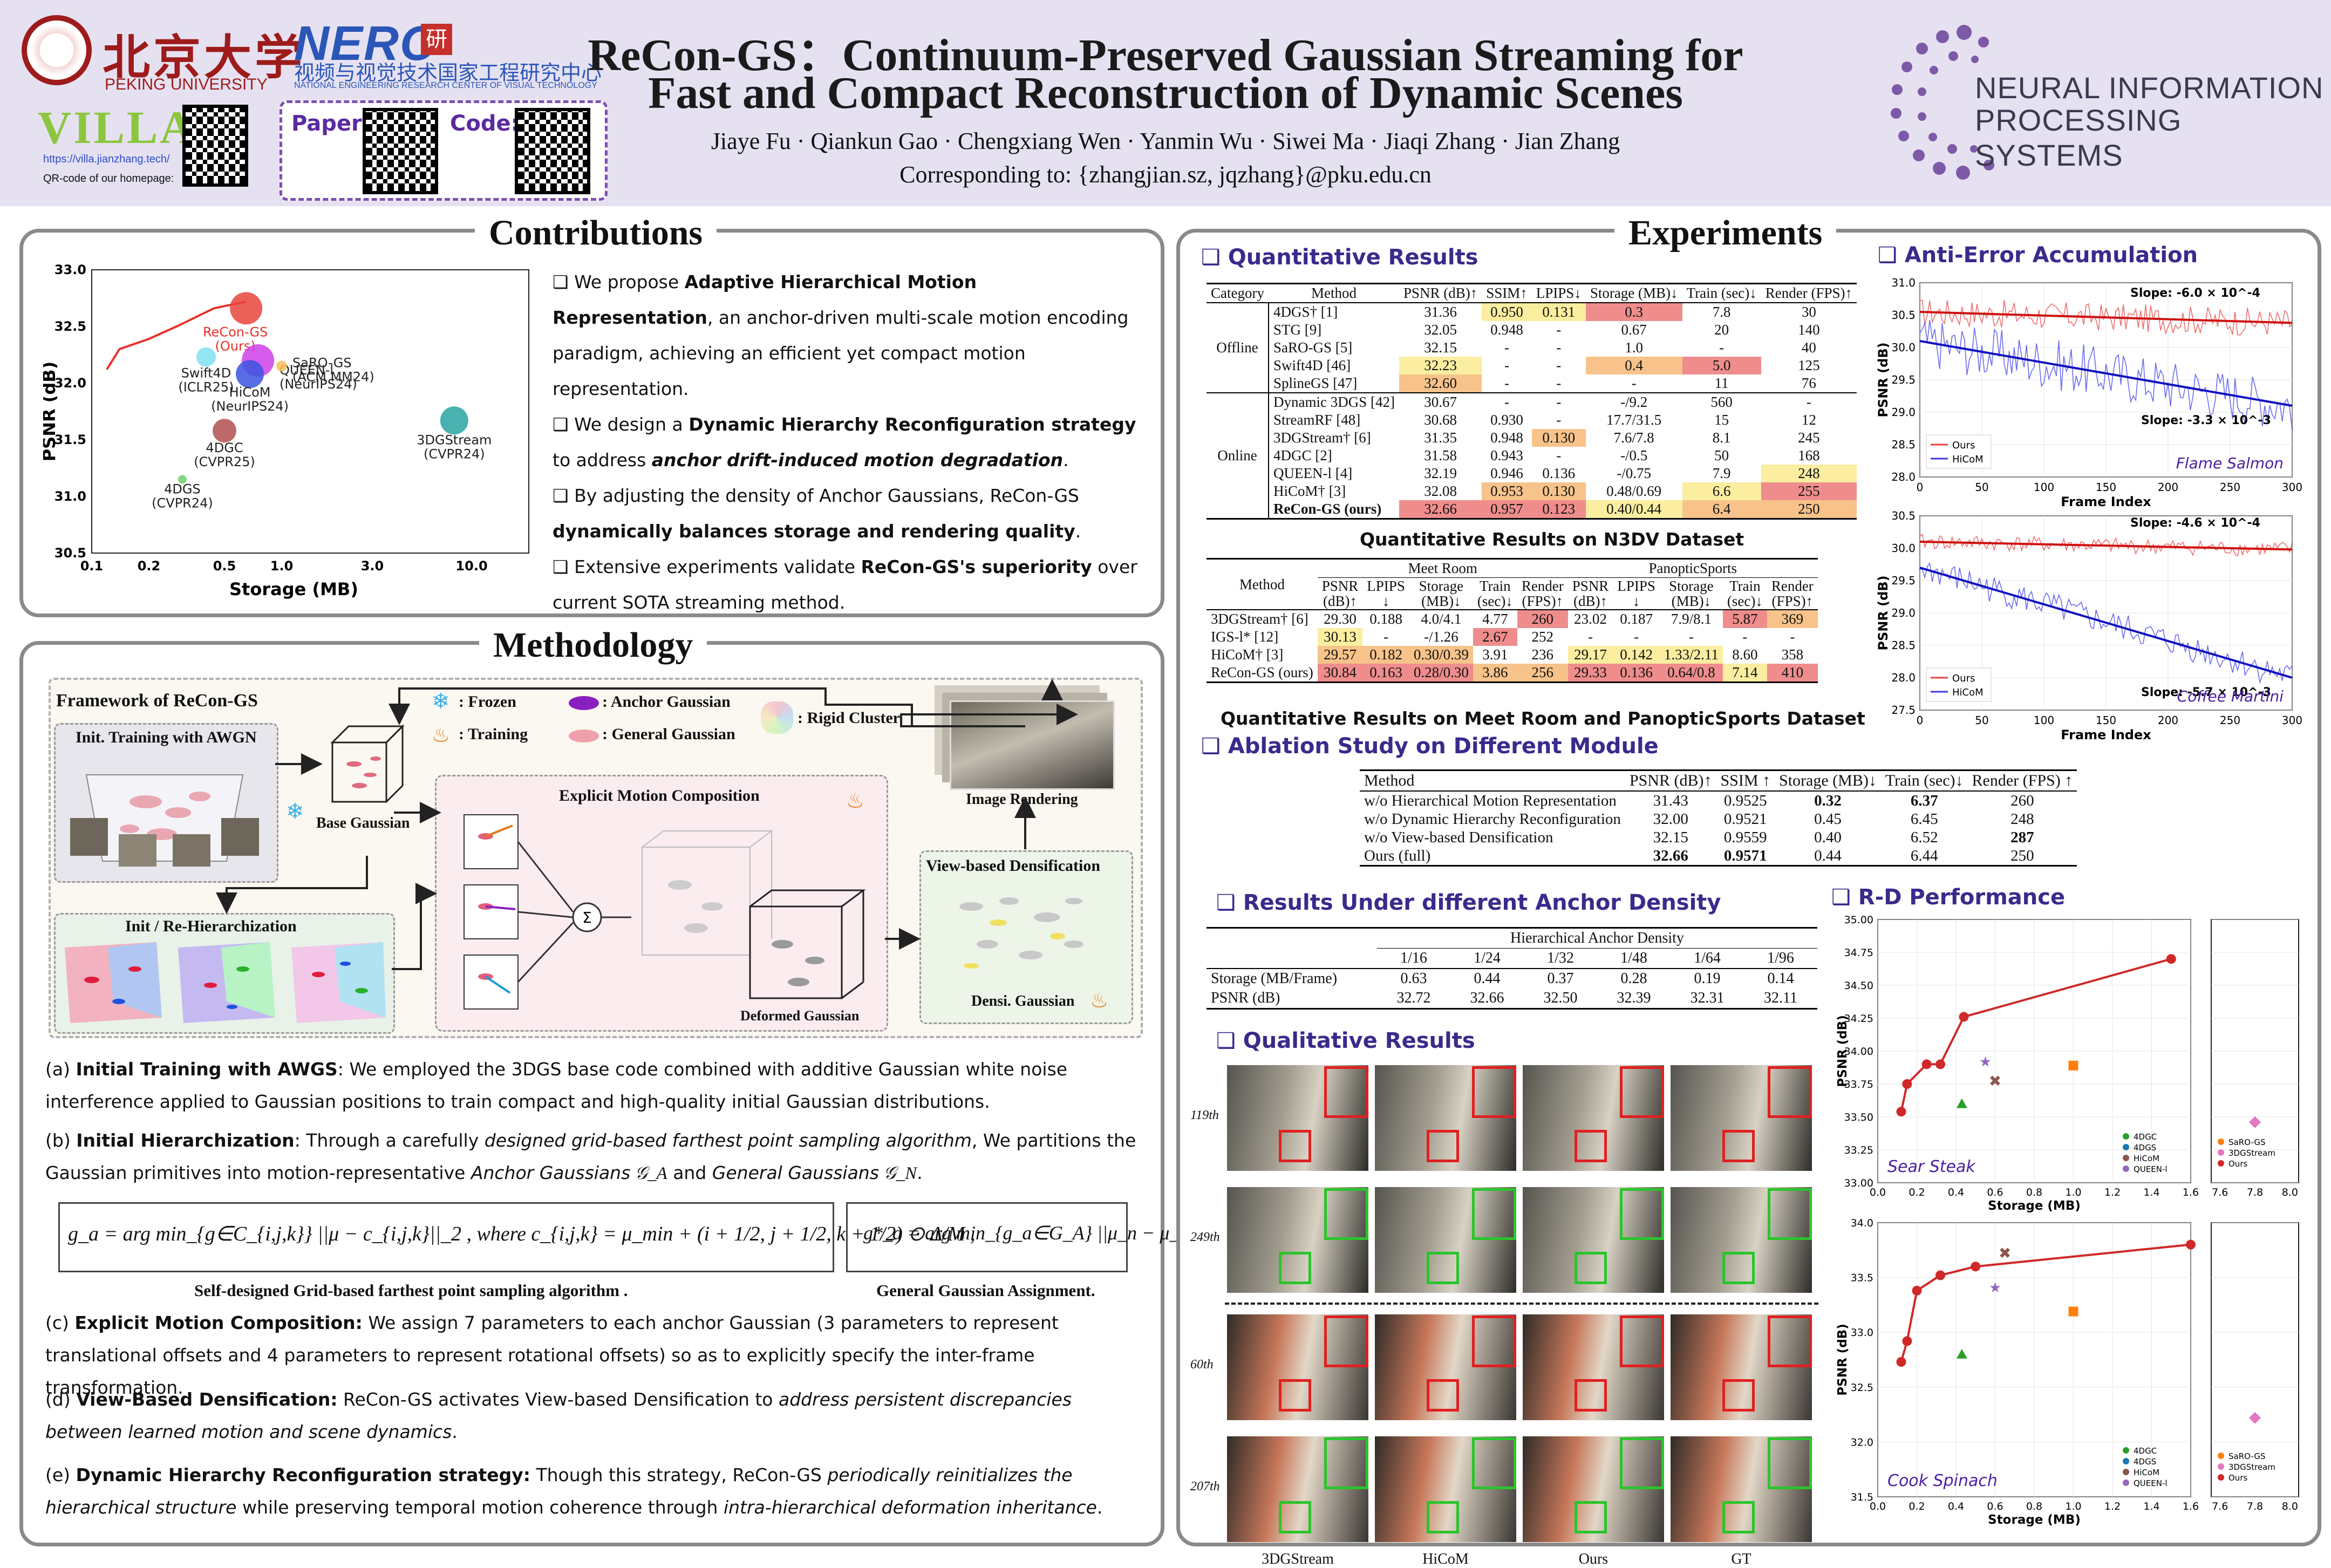 The image size is (2331, 1568). Describe the element at coordinates (400, 151) in the screenshot. I see `paper-qr-code` at that location.